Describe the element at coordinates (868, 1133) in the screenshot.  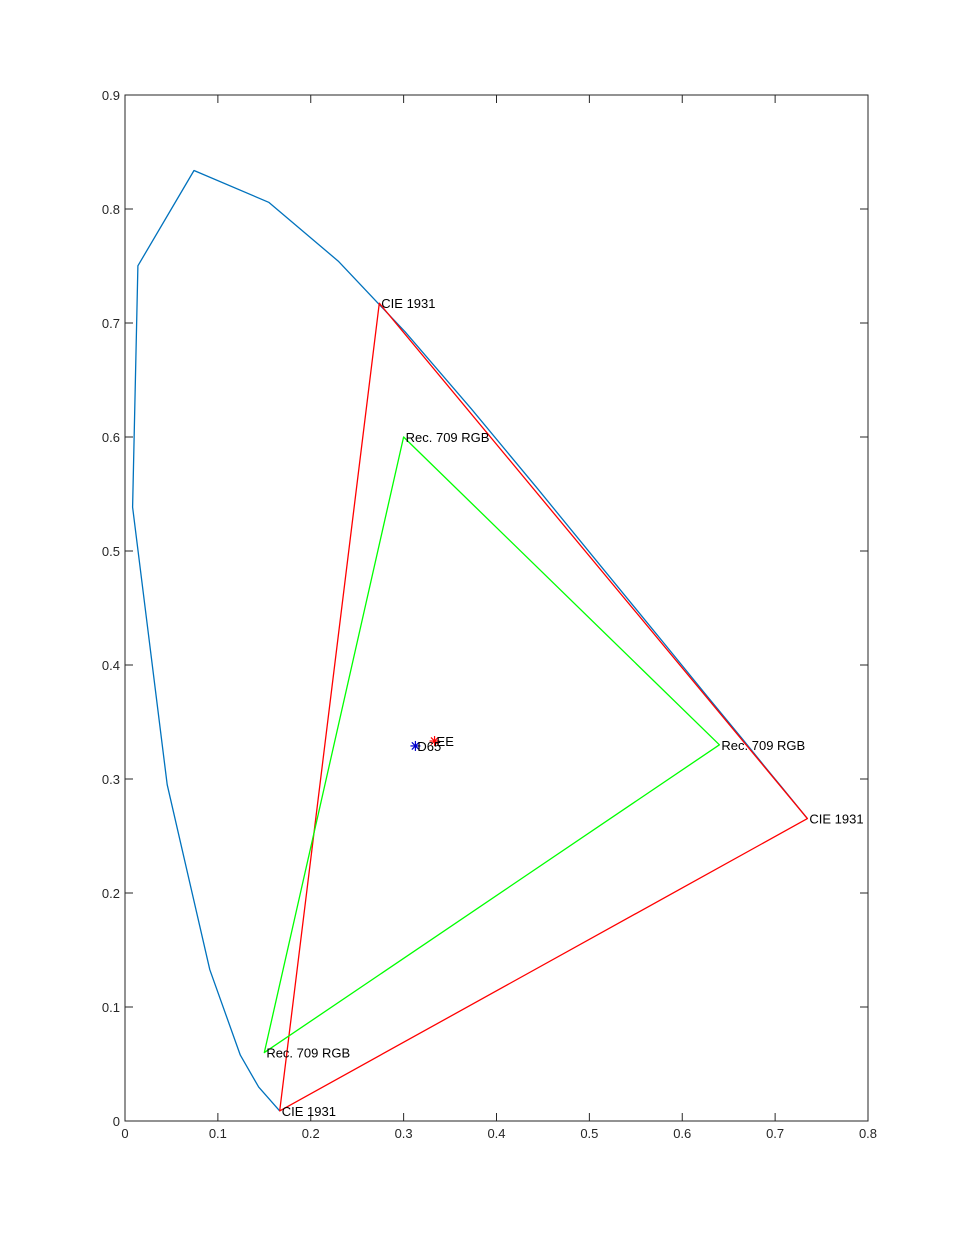
I see `x-tick-label: 0.8` at that location.